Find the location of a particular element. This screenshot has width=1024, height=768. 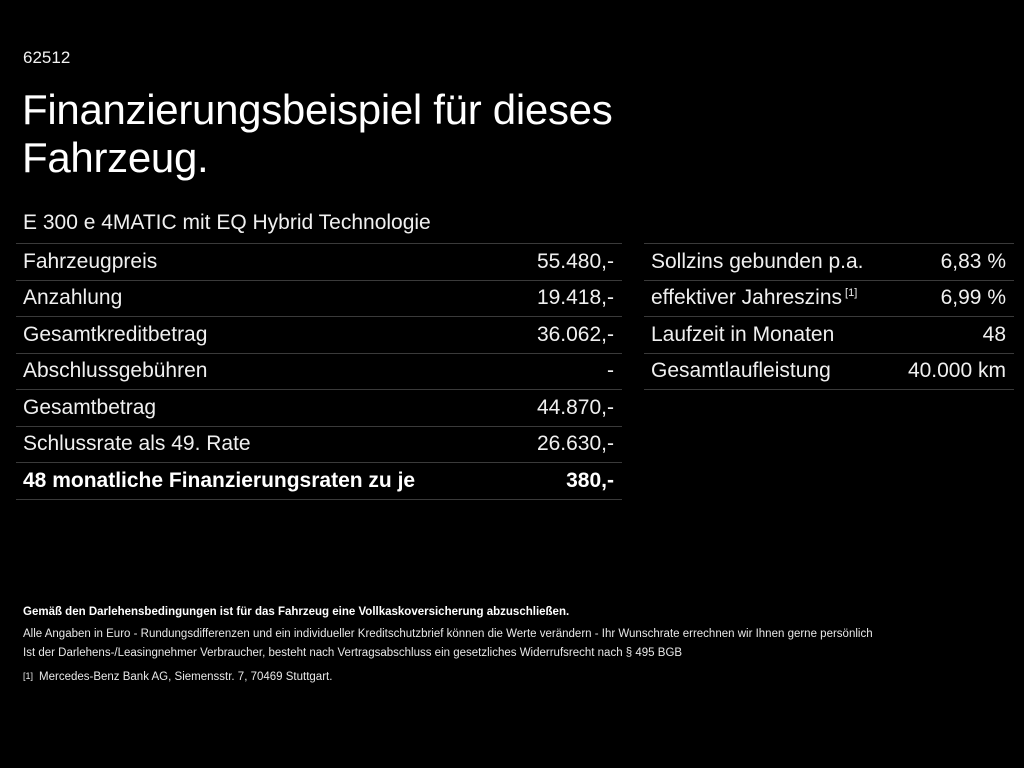

table-row: Fahrzeugpreis 55.480,- is located at coordinates (319, 262).